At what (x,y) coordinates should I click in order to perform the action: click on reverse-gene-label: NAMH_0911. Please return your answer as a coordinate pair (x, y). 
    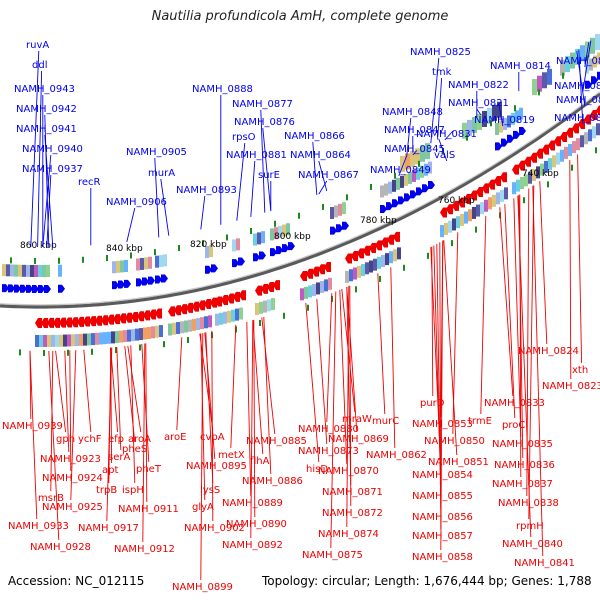
    Looking at the image, I should click on (148, 509).